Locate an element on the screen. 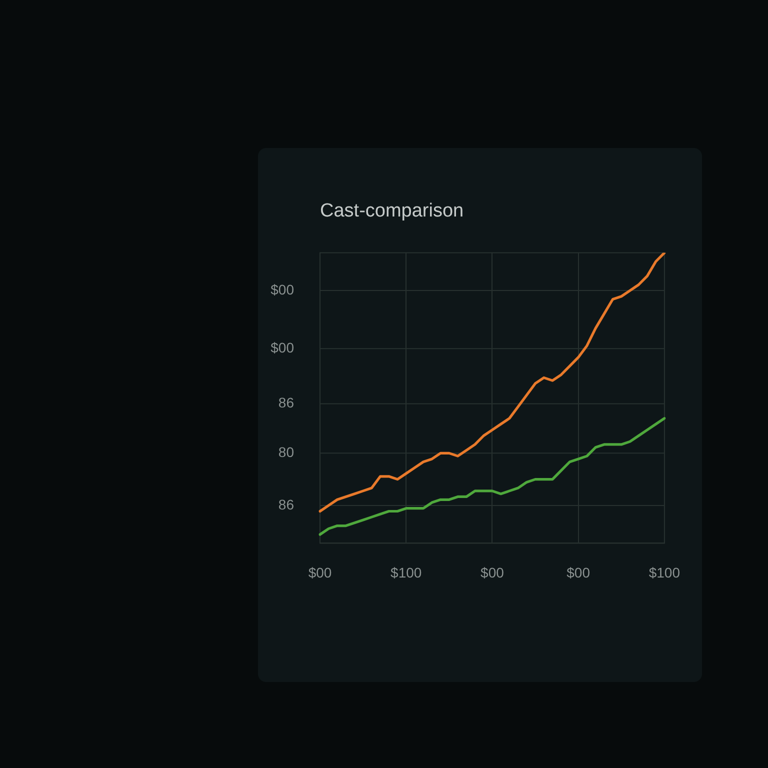  text: 80 is located at coordinates (286, 452).